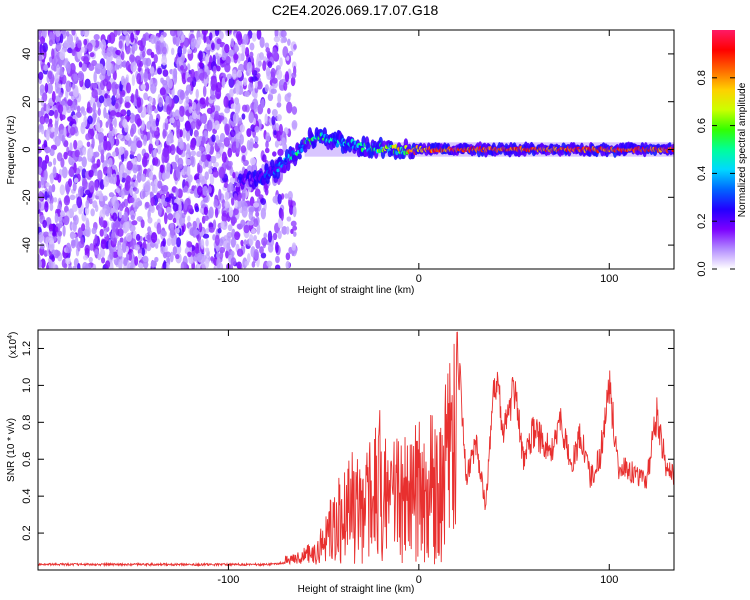  I want to click on spectrogram-x-axis-label: Height of straight line (km), so click(356, 290).